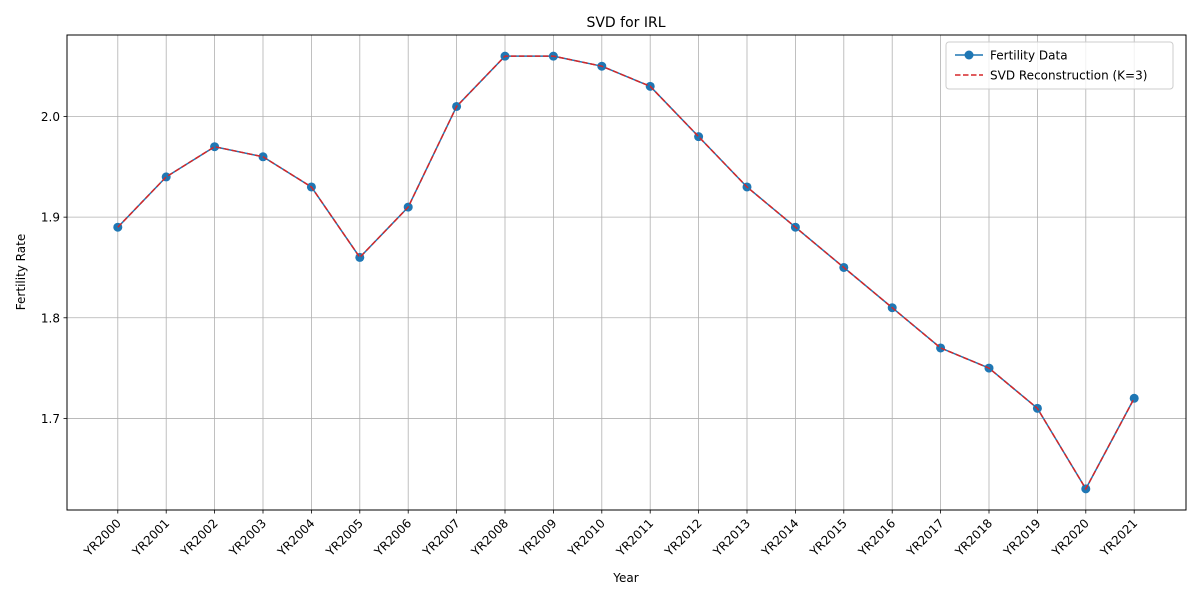 The image size is (1200, 604). What do you see at coordinates (50, 218) in the screenshot?
I see `y-tick-label: 1.9` at bounding box center [50, 218].